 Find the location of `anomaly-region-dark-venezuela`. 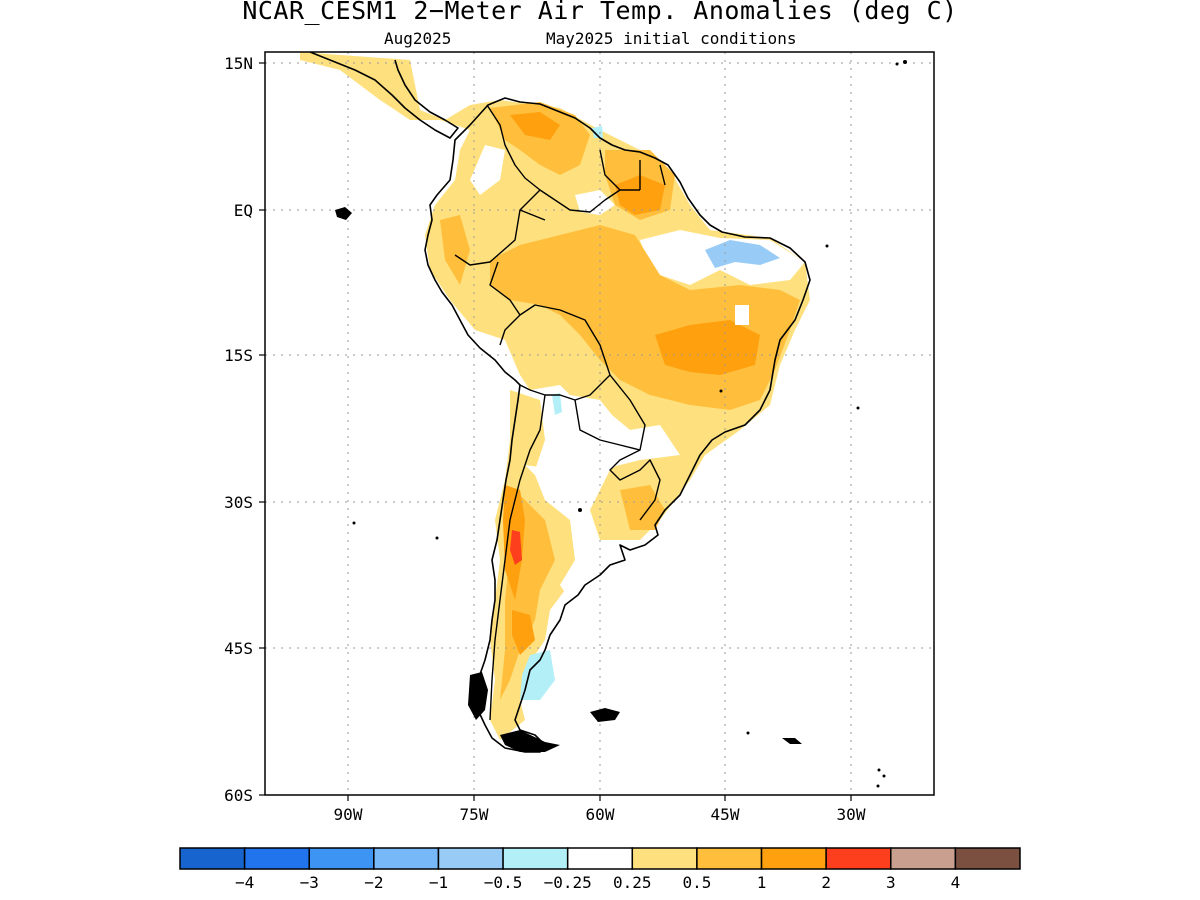

anomaly-region-dark-venezuela is located at coordinates (535, 126).